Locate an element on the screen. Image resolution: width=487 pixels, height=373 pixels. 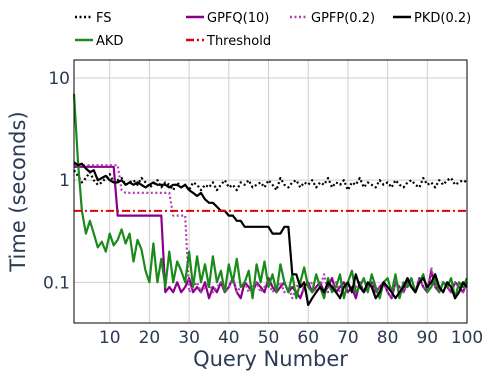
legend-label: AKD is located at coordinates (109, 41).